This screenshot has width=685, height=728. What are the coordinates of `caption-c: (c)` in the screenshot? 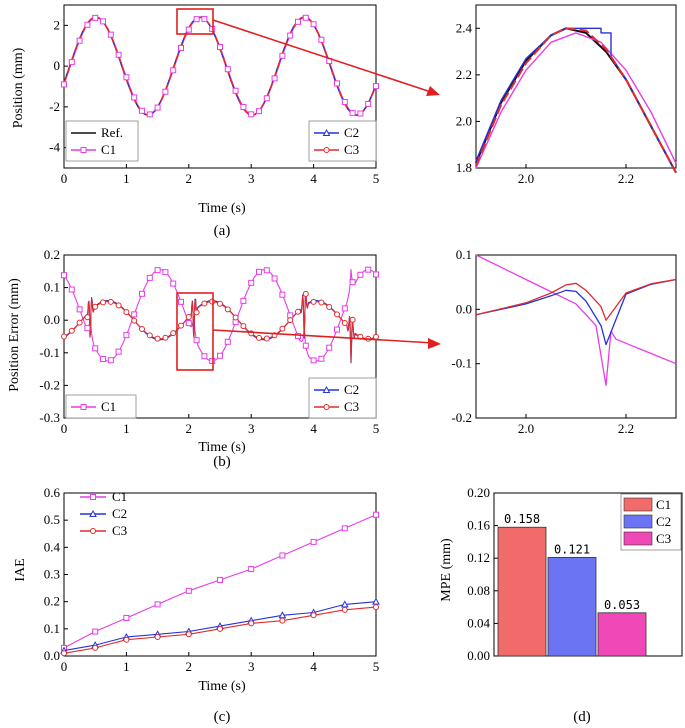 It's located at (222, 717).